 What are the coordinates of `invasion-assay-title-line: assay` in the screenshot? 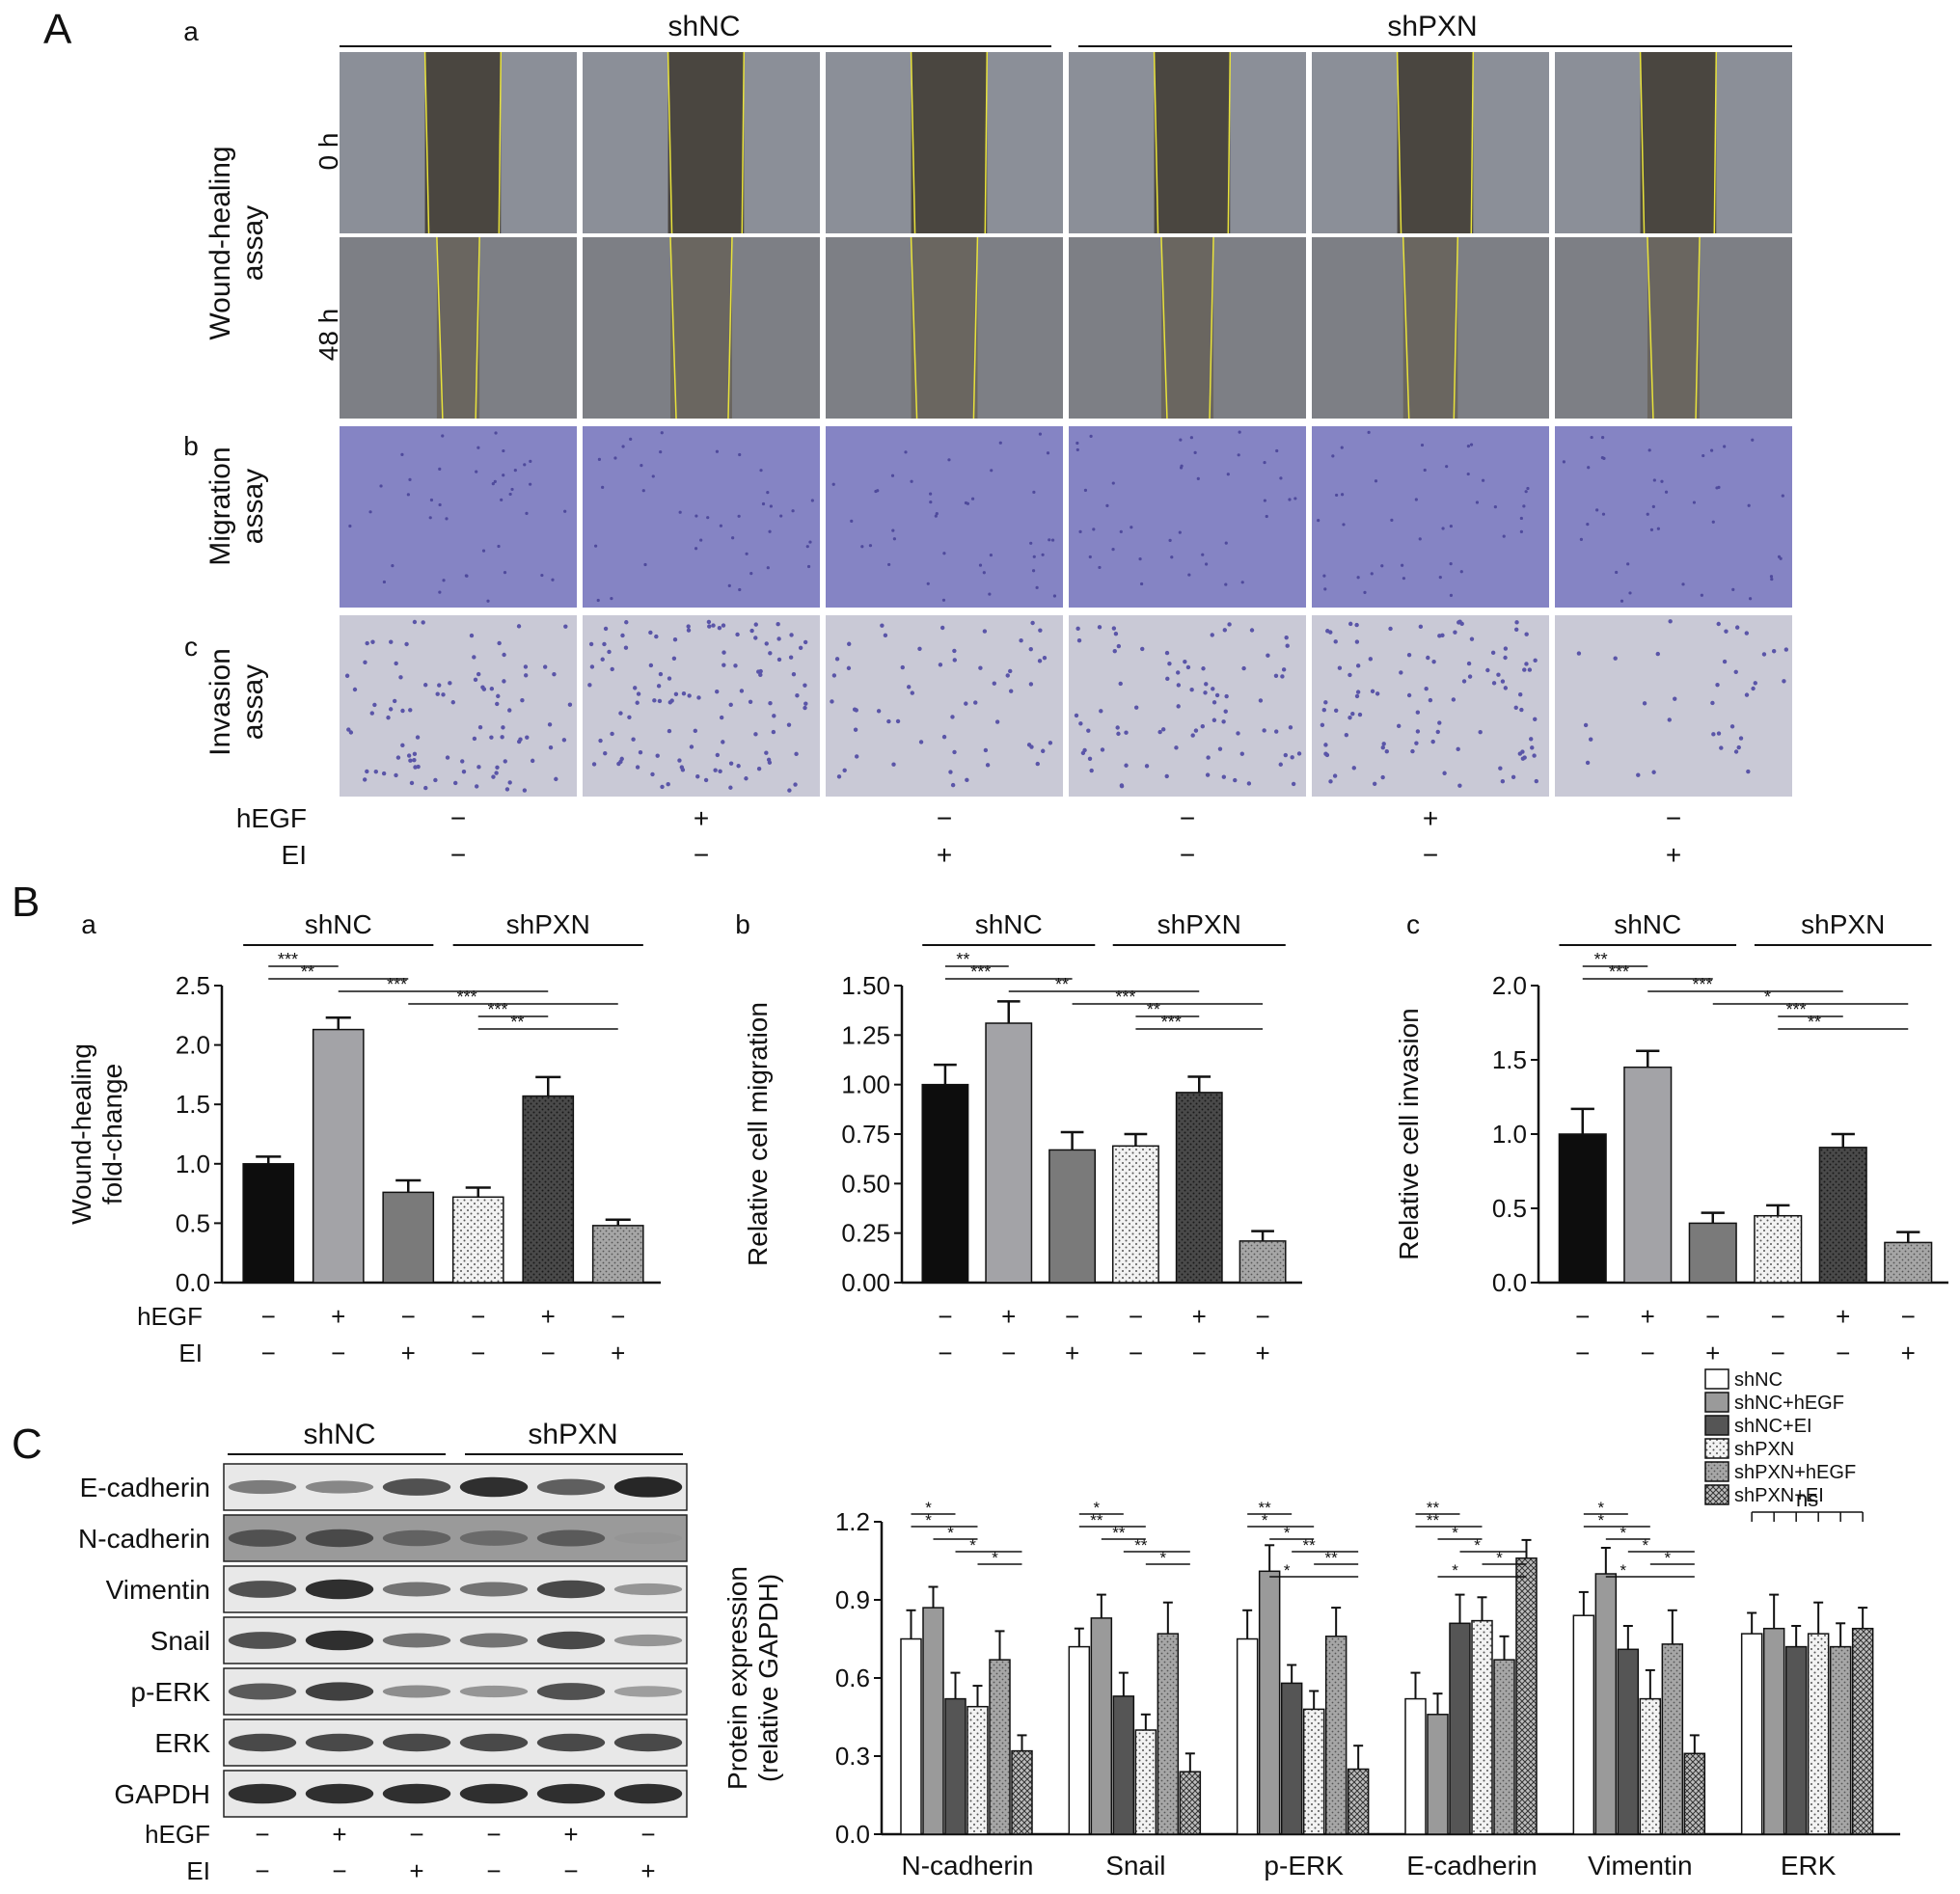 It's located at (253, 702).